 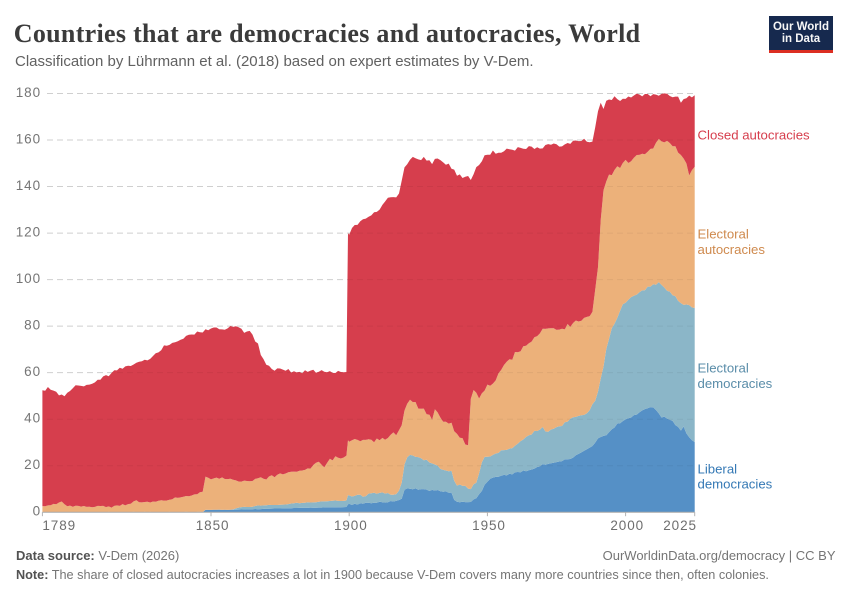 I want to click on svg-text: 1950, so click(x=489, y=525).